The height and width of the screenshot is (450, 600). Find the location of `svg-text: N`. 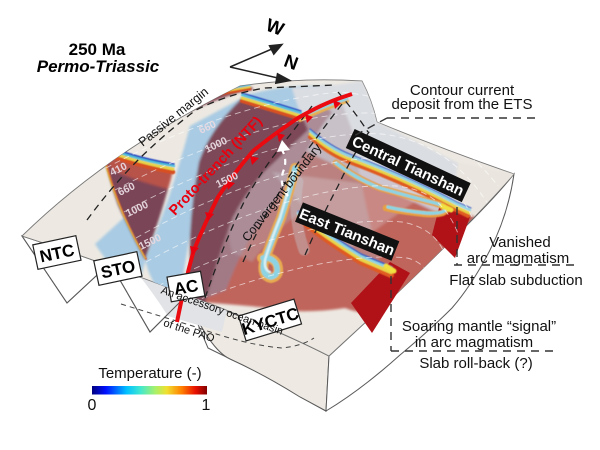

svg-text: N is located at coordinates (291, 62).